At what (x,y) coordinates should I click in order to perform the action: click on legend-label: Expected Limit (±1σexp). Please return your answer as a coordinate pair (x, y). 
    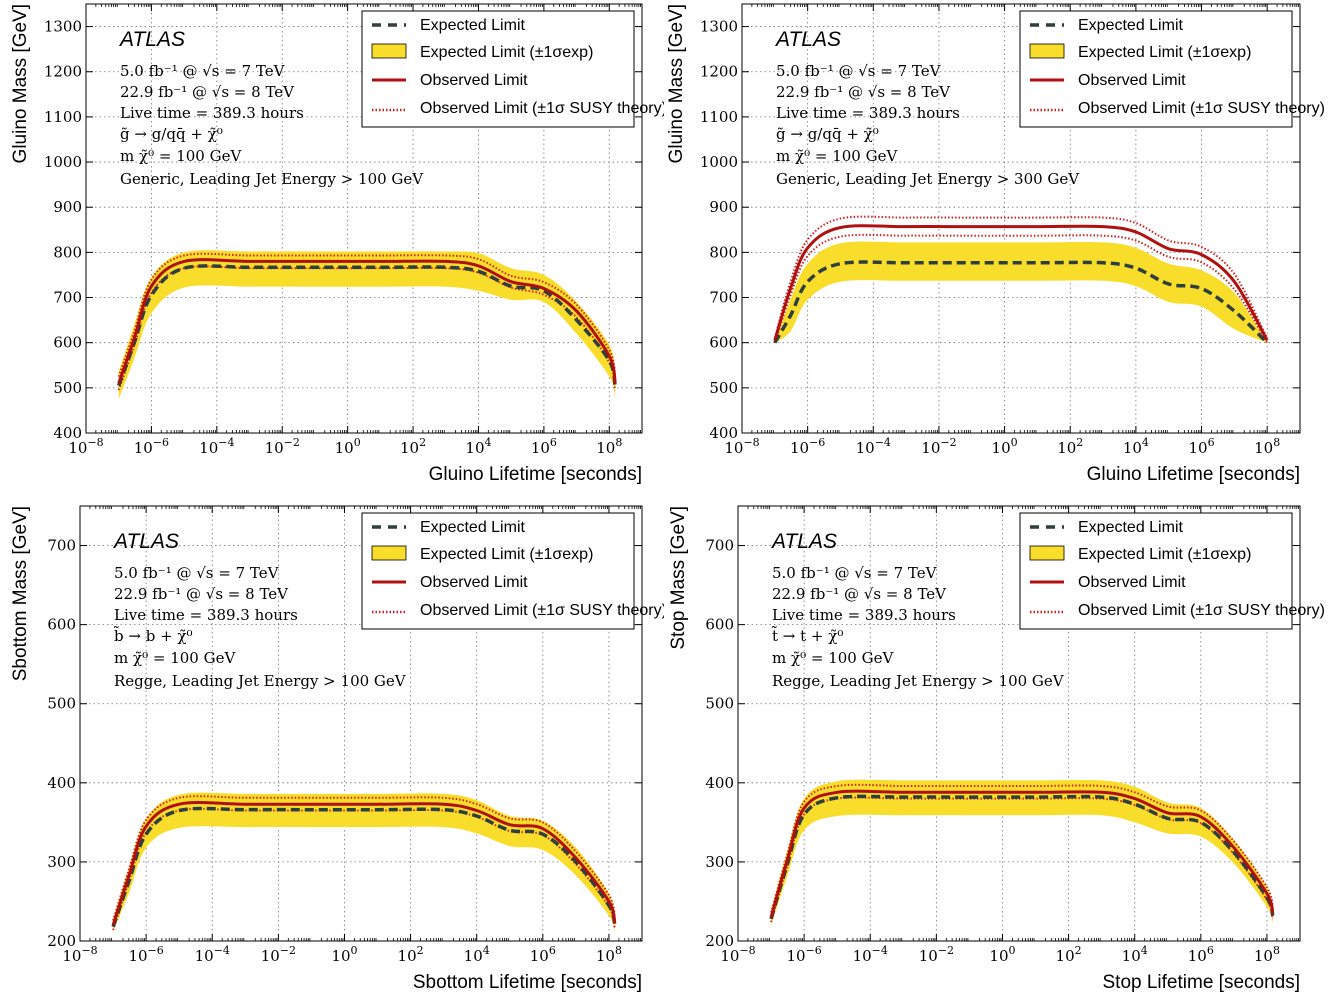
    Looking at the image, I should click on (1164, 52).